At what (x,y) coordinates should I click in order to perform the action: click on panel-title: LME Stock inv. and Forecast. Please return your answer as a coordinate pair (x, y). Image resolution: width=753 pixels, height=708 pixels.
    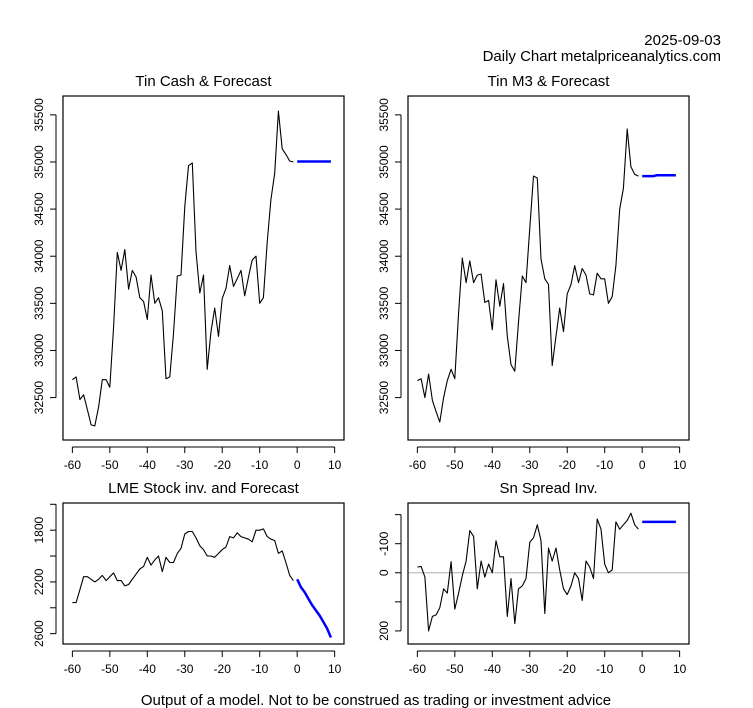
    Looking at the image, I should click on (203, 488).